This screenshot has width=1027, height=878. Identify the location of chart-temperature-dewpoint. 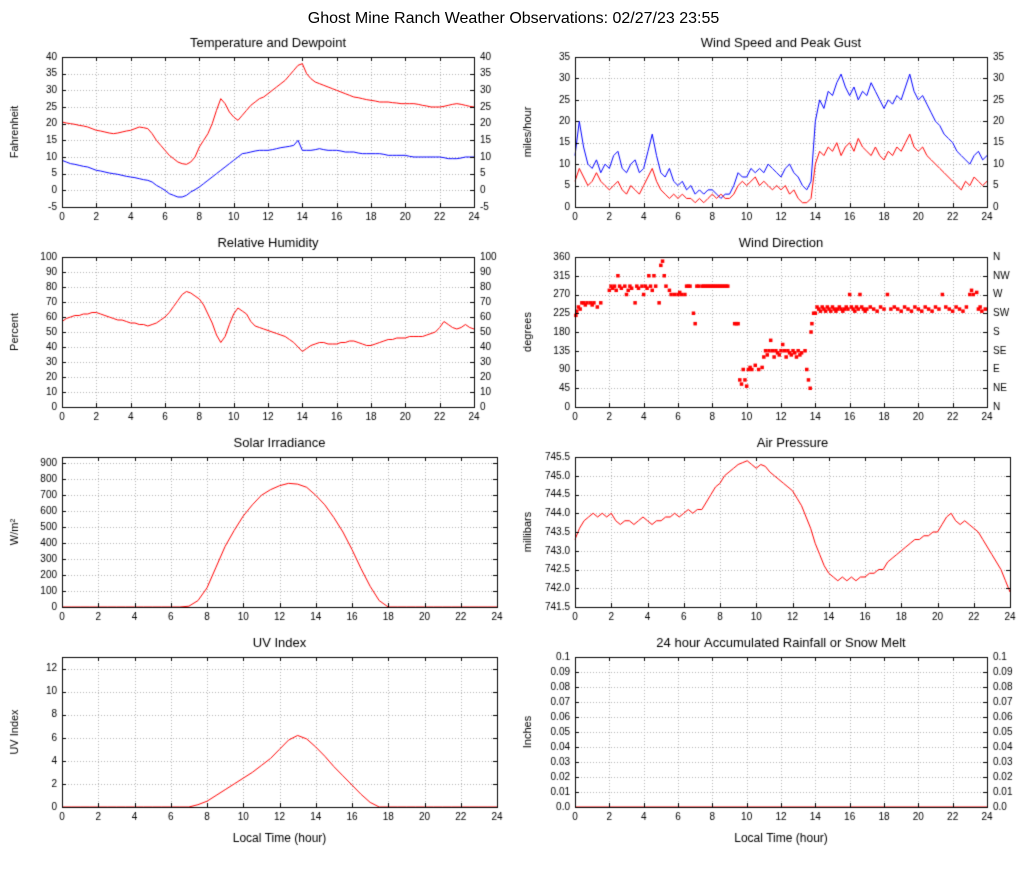
(257, 132).